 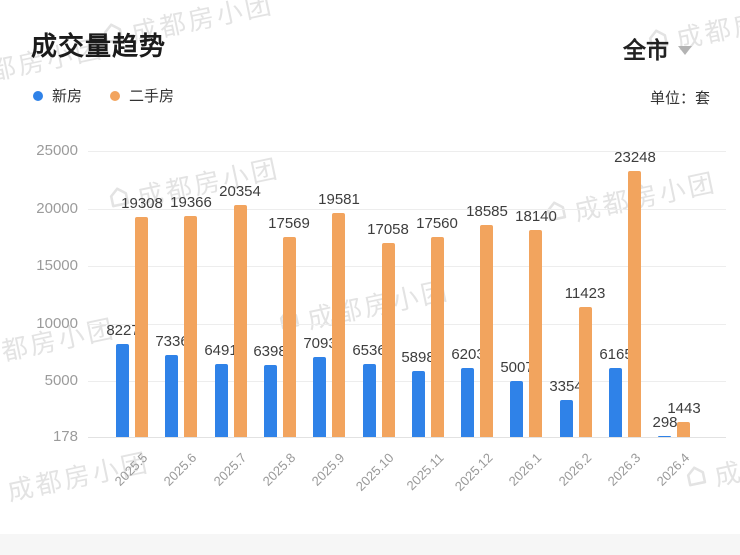 I want to click on legend-label-resale-homes: 二手房, so click(x=152, y=96).